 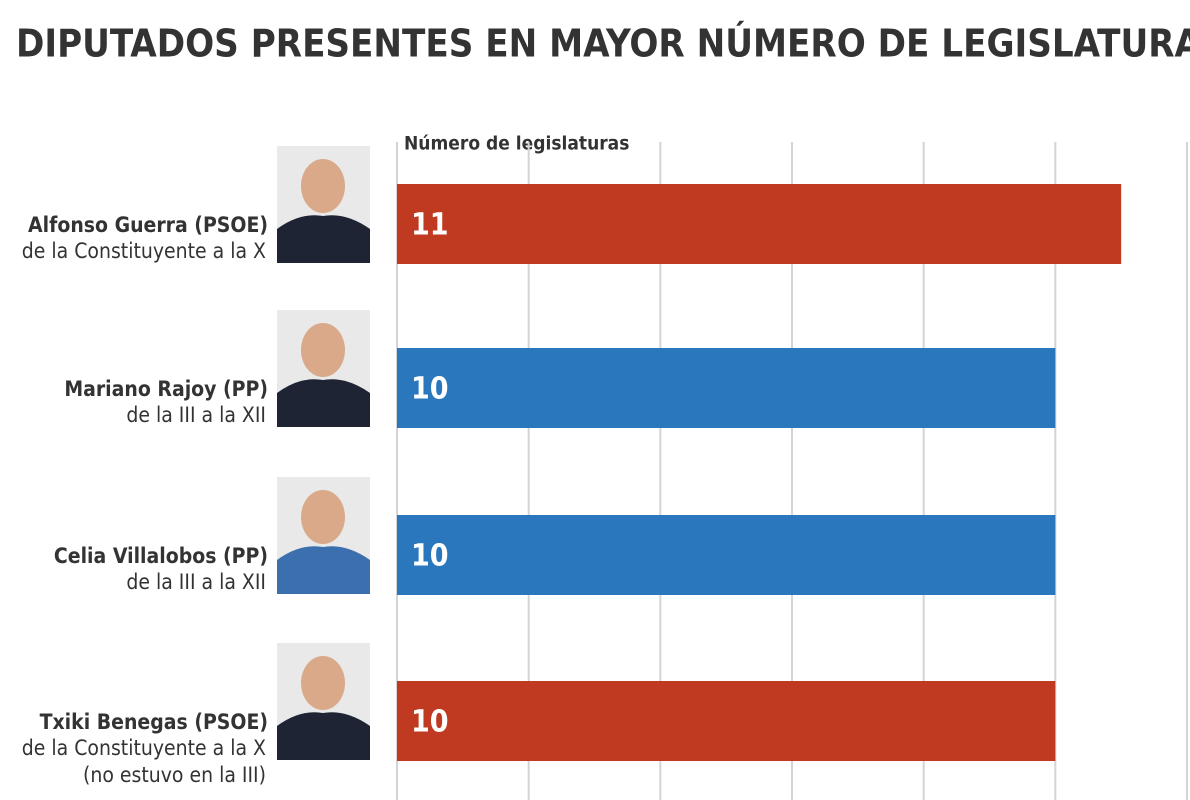 What do you see at coordinates (166, 389) in the screenshot?
I see `category-name: Mariano Rajoy (PP)` at bounding box center [166, 389].